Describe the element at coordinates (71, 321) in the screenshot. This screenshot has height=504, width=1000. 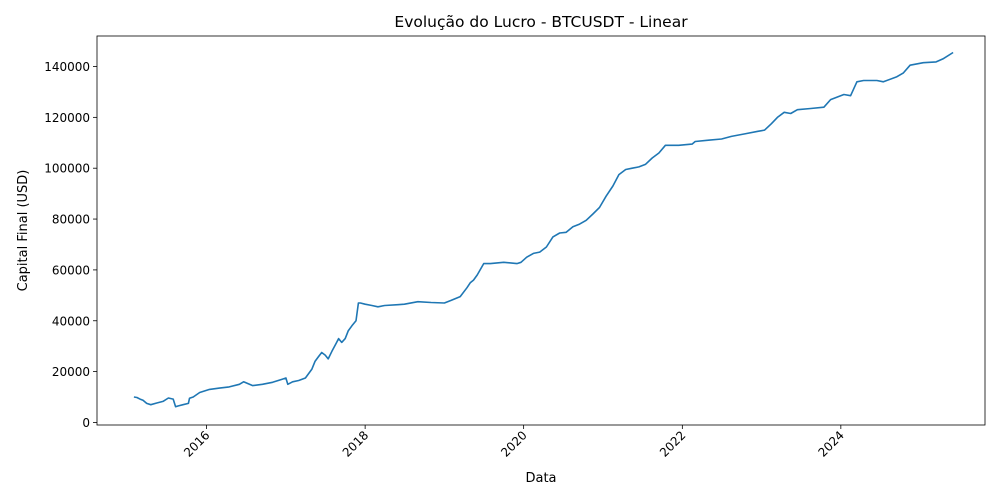
I see `y-tick-label: 40000` at that location.